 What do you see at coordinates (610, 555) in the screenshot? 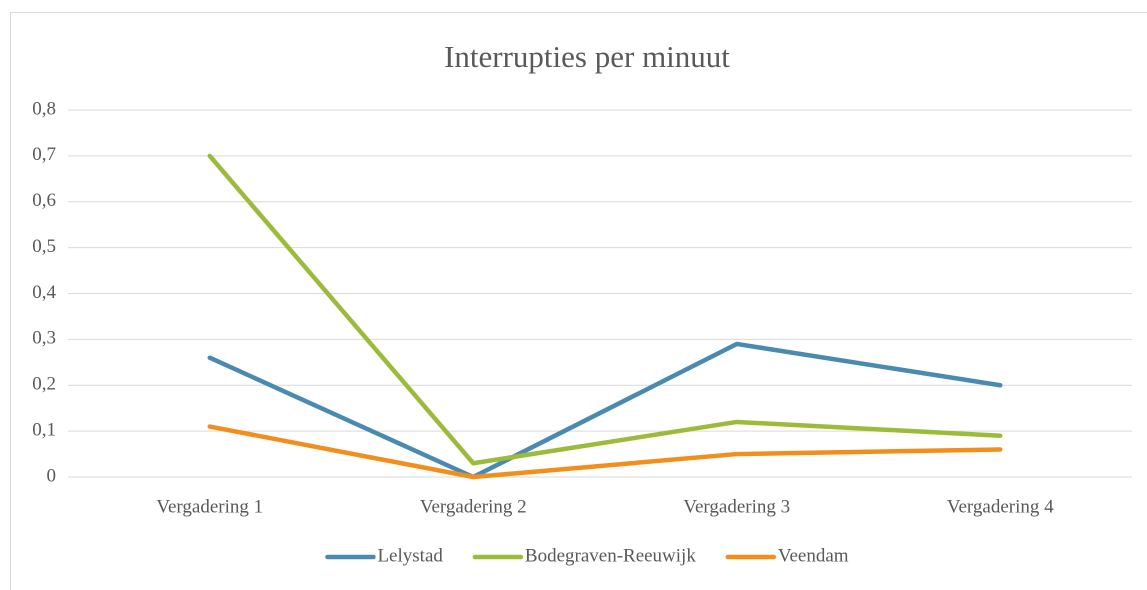
I see `legend-label: Bodegraven-Reeuwijk` at bounding box center [610, 555].